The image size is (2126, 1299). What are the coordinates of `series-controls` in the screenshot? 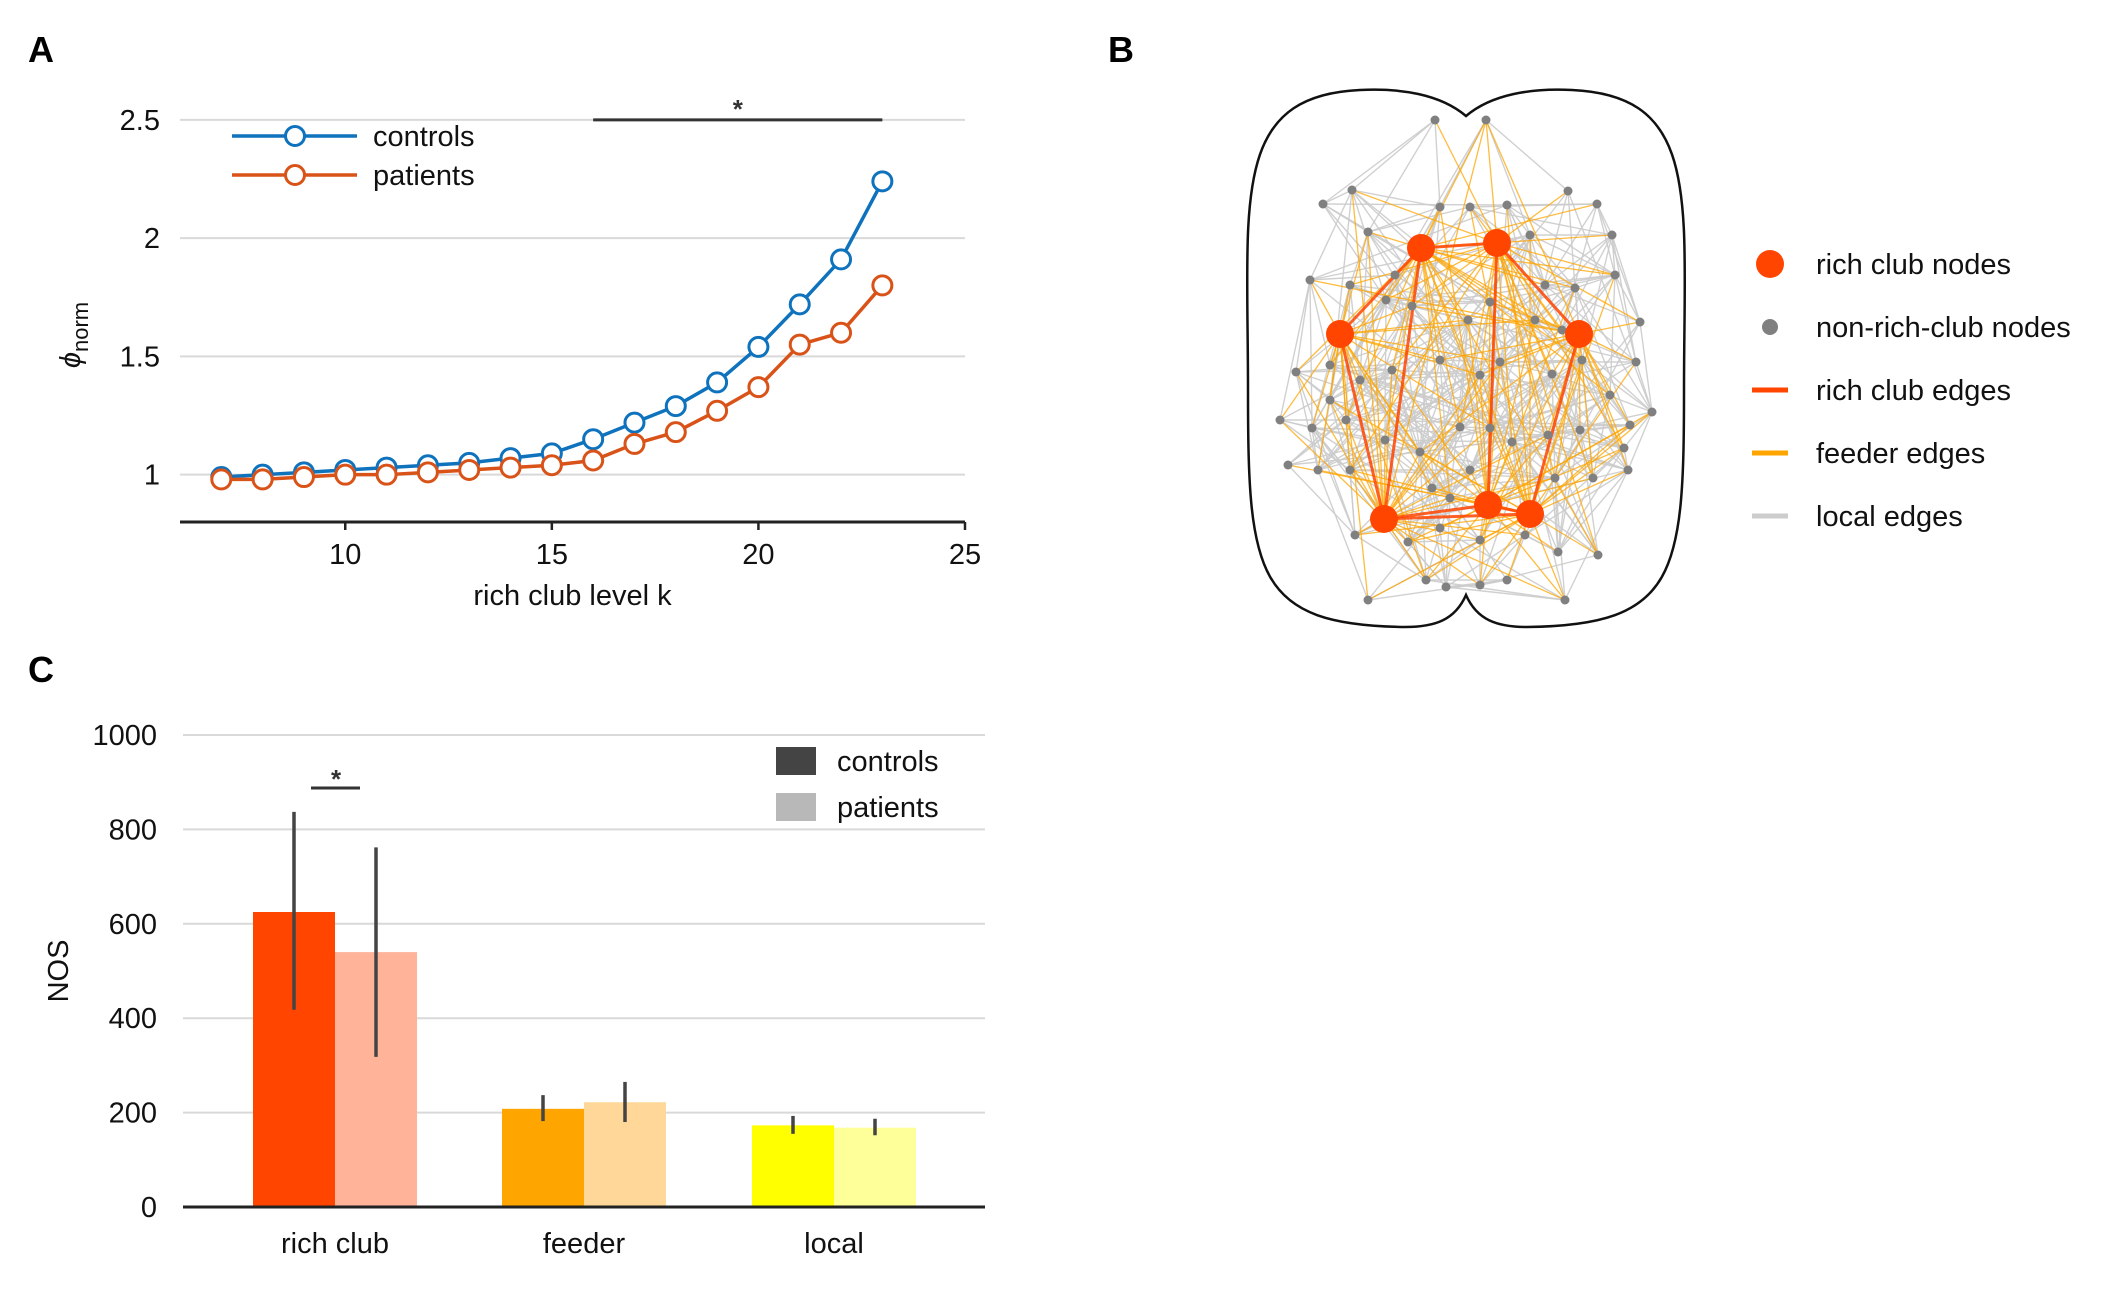 It's located at (552, 329).